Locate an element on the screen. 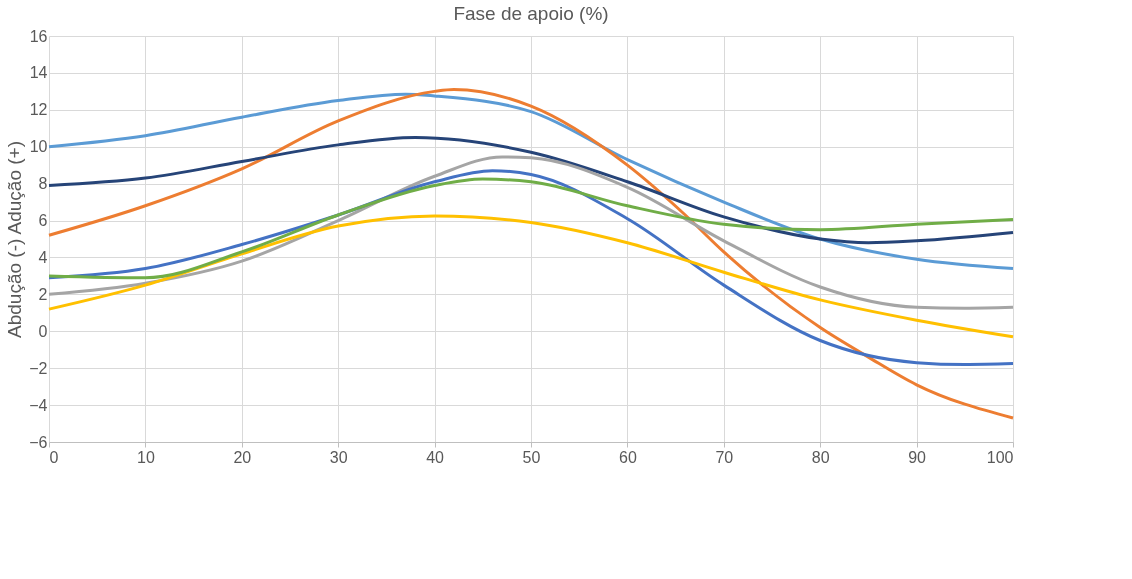 This screenshot has width=1132, height=579. y-tick-label: 8 is located at coordinates (43, 184).